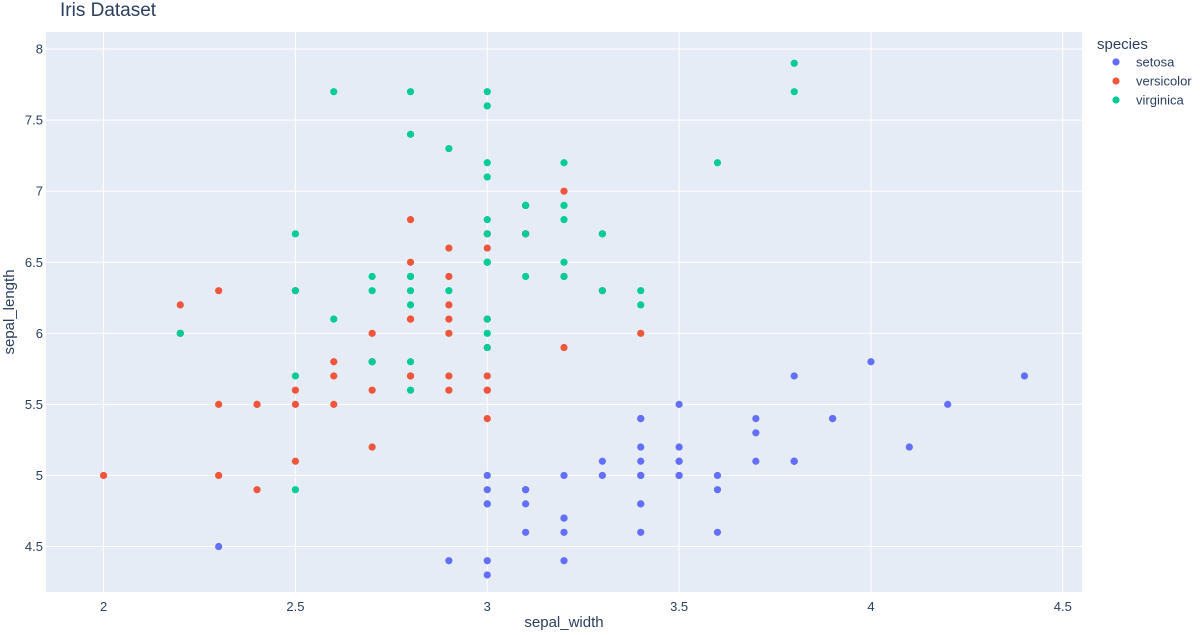  Describe the element at coordinates (39, 333) in the screenshot. I see `y-tick-label: 6` at that location.